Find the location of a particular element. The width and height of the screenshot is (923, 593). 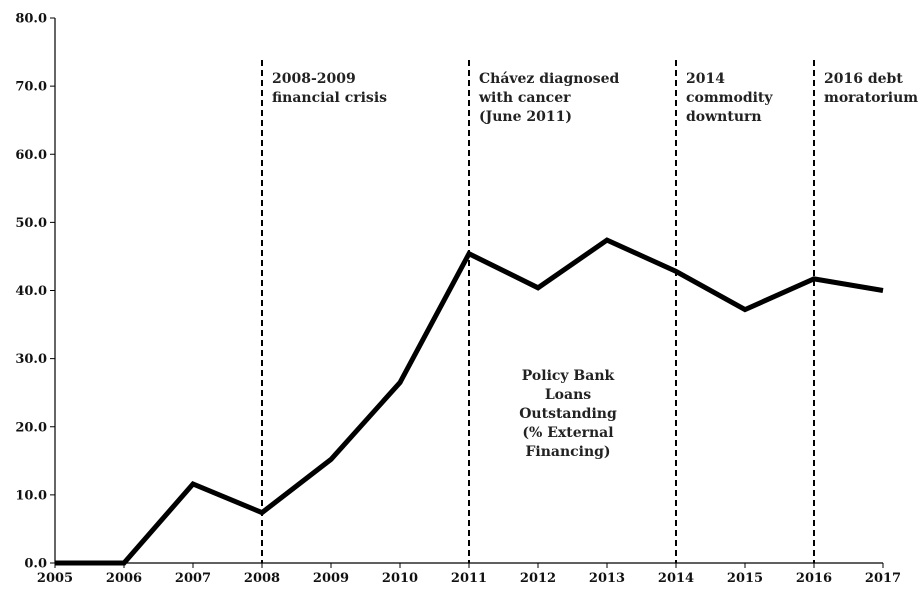

y-axis: 0.0 10.0 20.0 30.0 40.0 50.0 60.0 70.0 80.0 is located at coordinates (35, 292).